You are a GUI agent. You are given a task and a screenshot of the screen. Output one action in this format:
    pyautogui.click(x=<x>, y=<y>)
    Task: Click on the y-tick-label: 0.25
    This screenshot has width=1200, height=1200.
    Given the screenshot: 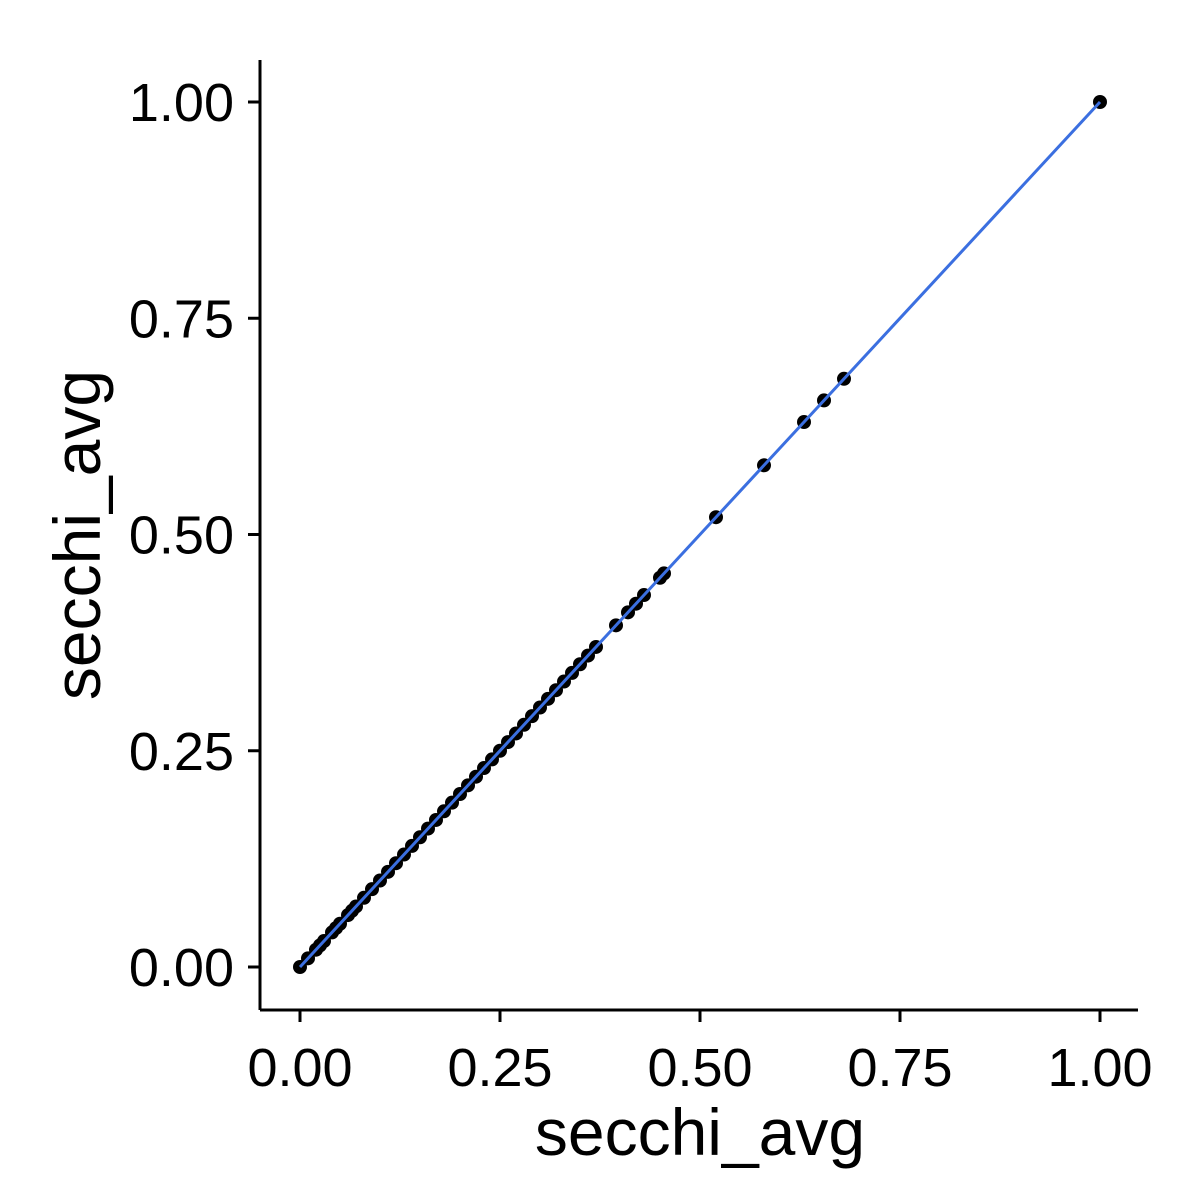 What is the action you would take?
    pyautogui.click(x=181, y=752)
    